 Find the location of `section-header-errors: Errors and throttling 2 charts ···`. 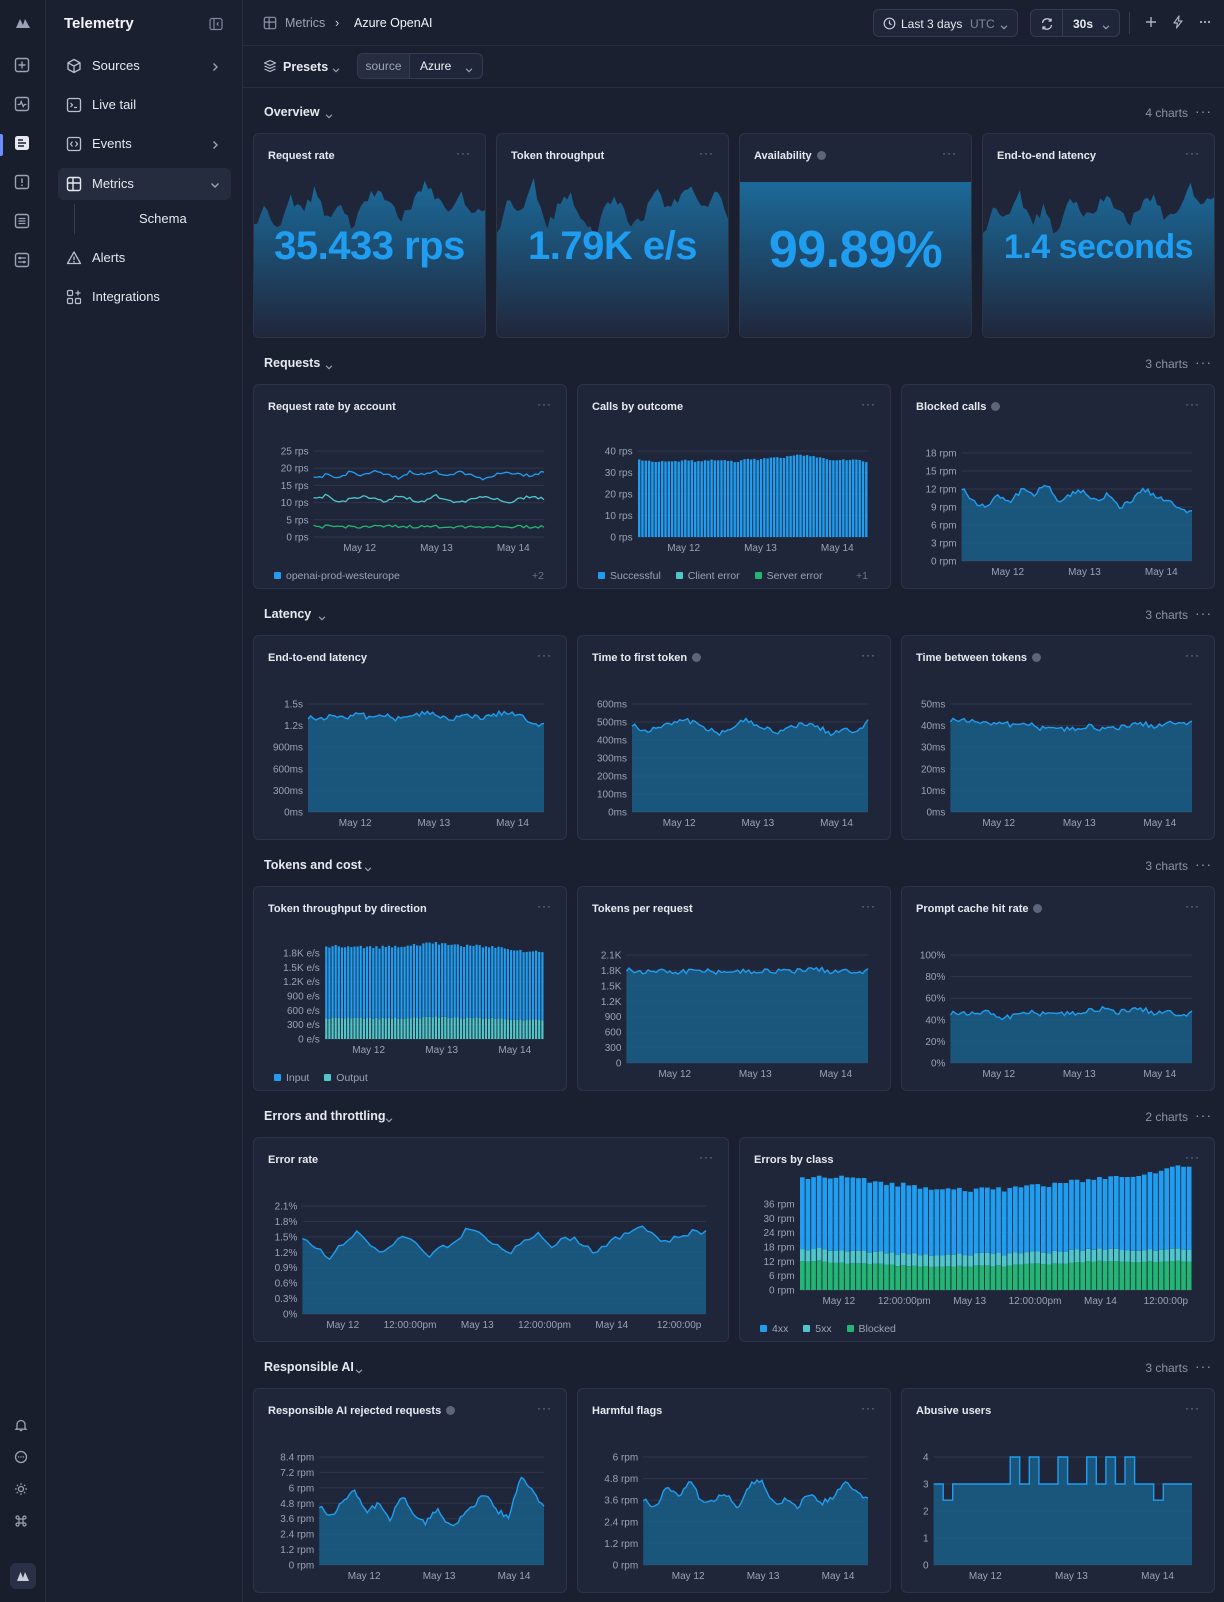

section-header-errors: Errors and throttling 2 charts ··· is located at coordinates (738, 1117).